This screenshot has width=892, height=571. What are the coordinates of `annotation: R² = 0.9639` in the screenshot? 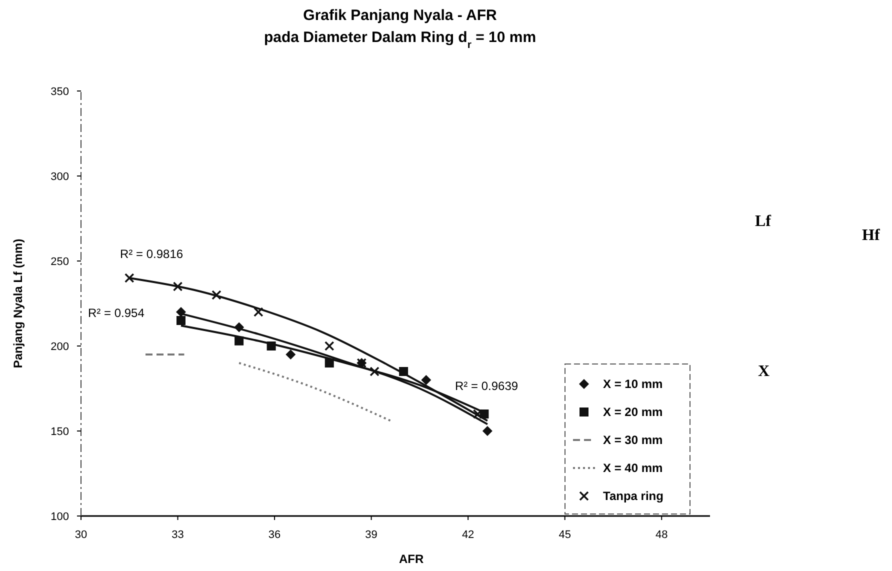 It's located at (486, 386).